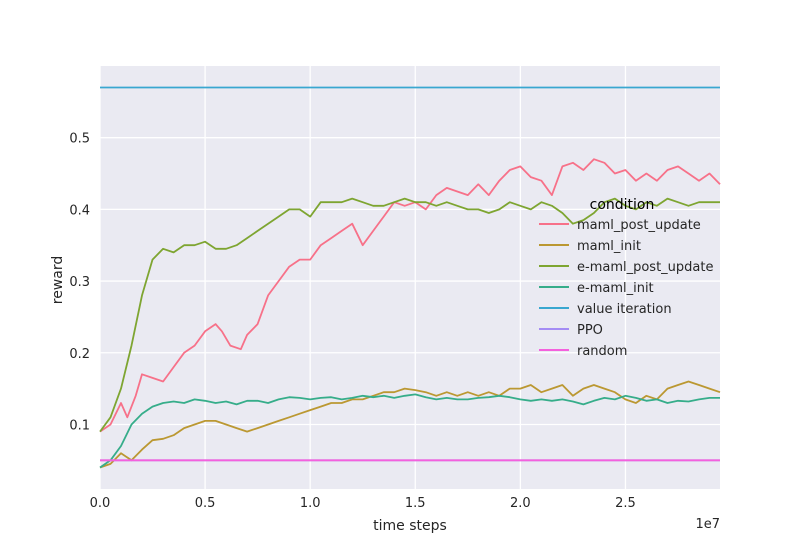 Image resolution: width=800 pixels, height=550 pixels. What do you see at coordinates (79, 210) in the screenshot?
I see `y-tick-label: 0.4` at bounding box center [79, 210].